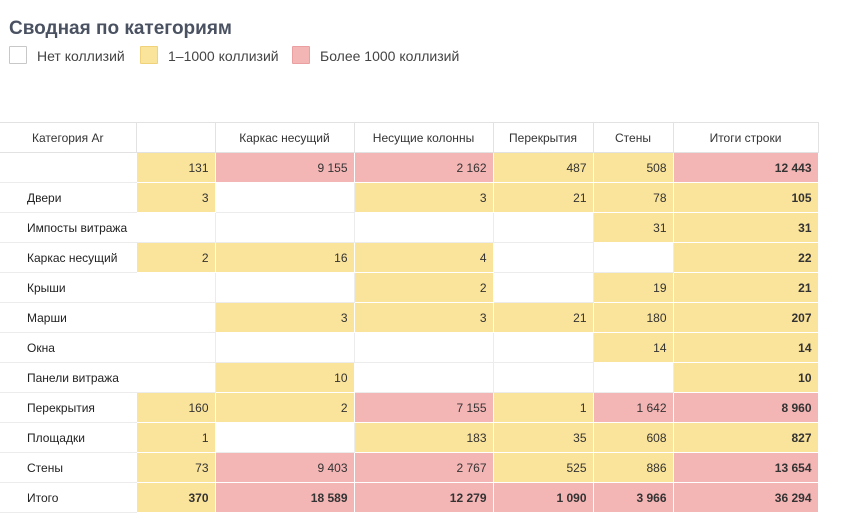  Describe the element at coordinates (746, 467) in the screenshot. I see `total-cell: 13 654` at that location.